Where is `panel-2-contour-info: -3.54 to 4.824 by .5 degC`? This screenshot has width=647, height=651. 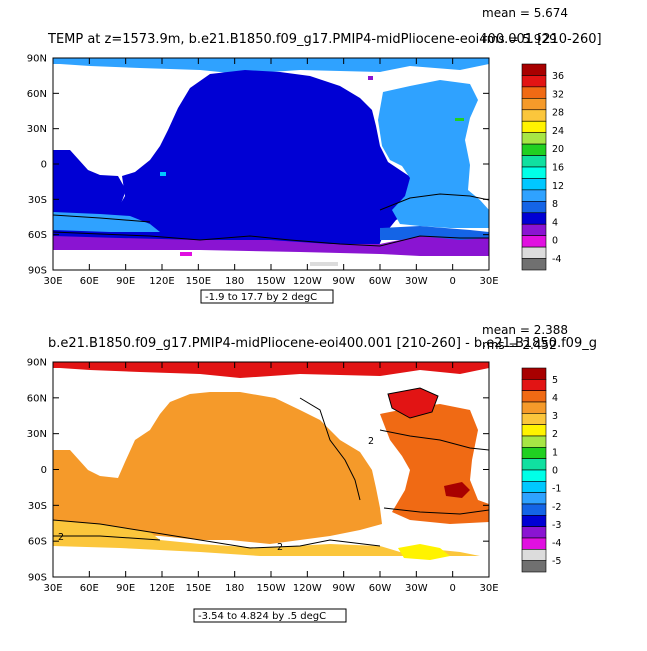
panel-2-contour-info: -3.54 to 4.824 by .5 degC is located at coordinates (262, 616).